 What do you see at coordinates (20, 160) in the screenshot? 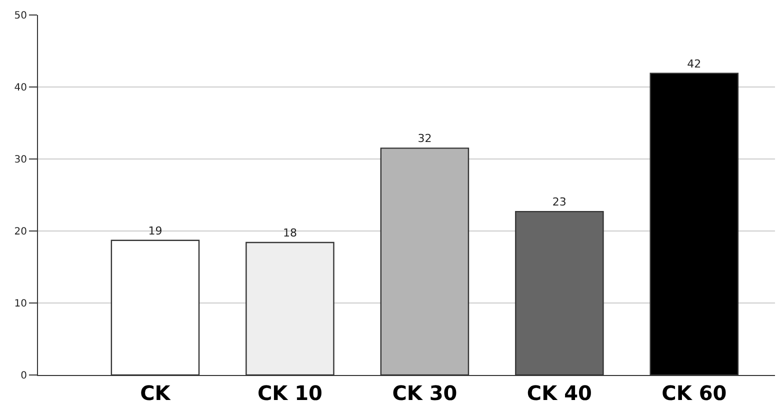
I see `y-tick-label: 30` at bounding box center [20, 160].